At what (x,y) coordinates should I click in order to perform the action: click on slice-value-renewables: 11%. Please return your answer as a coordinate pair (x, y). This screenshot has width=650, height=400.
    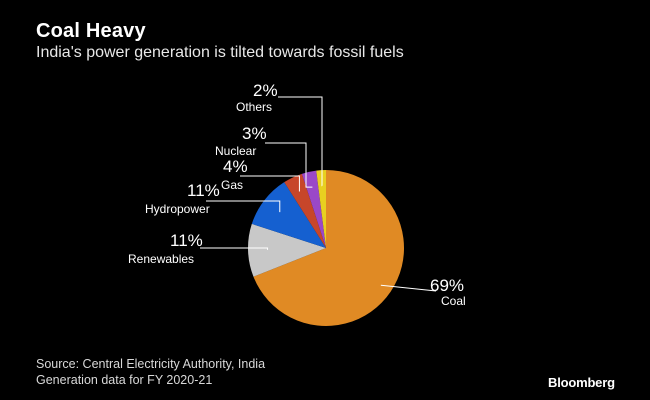
    Looking at the image, I should click on (186, 240).